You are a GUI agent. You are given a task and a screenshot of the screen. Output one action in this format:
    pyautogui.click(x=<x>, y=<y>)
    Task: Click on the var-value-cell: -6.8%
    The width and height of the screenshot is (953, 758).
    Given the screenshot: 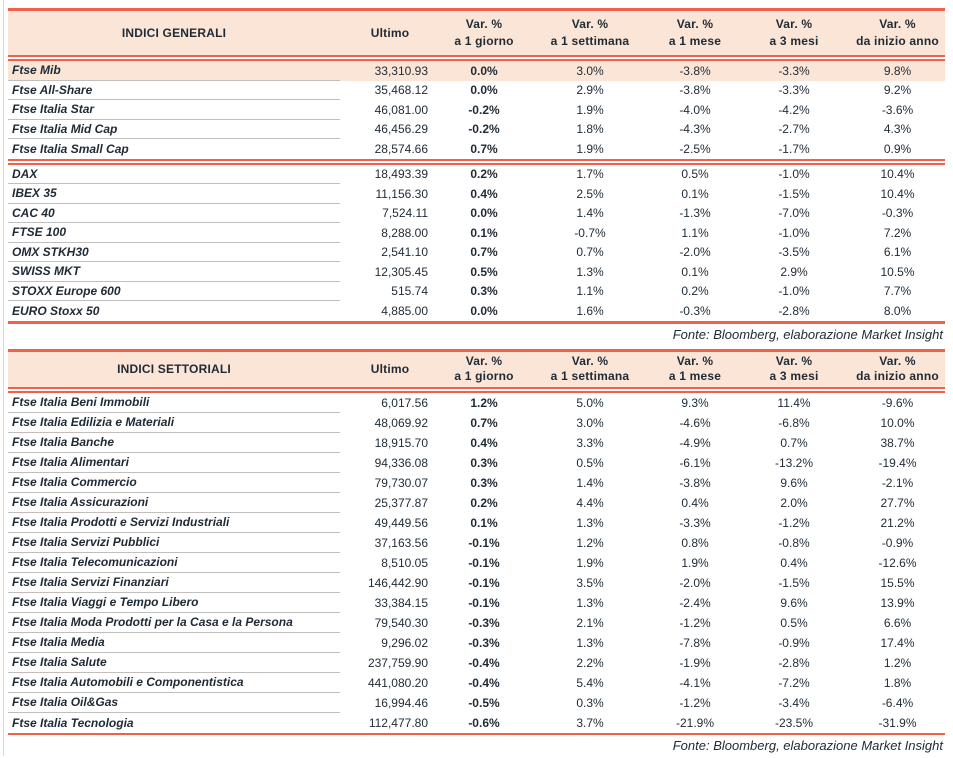 What is the action you would take?
    pyautogui.click(x=794, y=422)
    